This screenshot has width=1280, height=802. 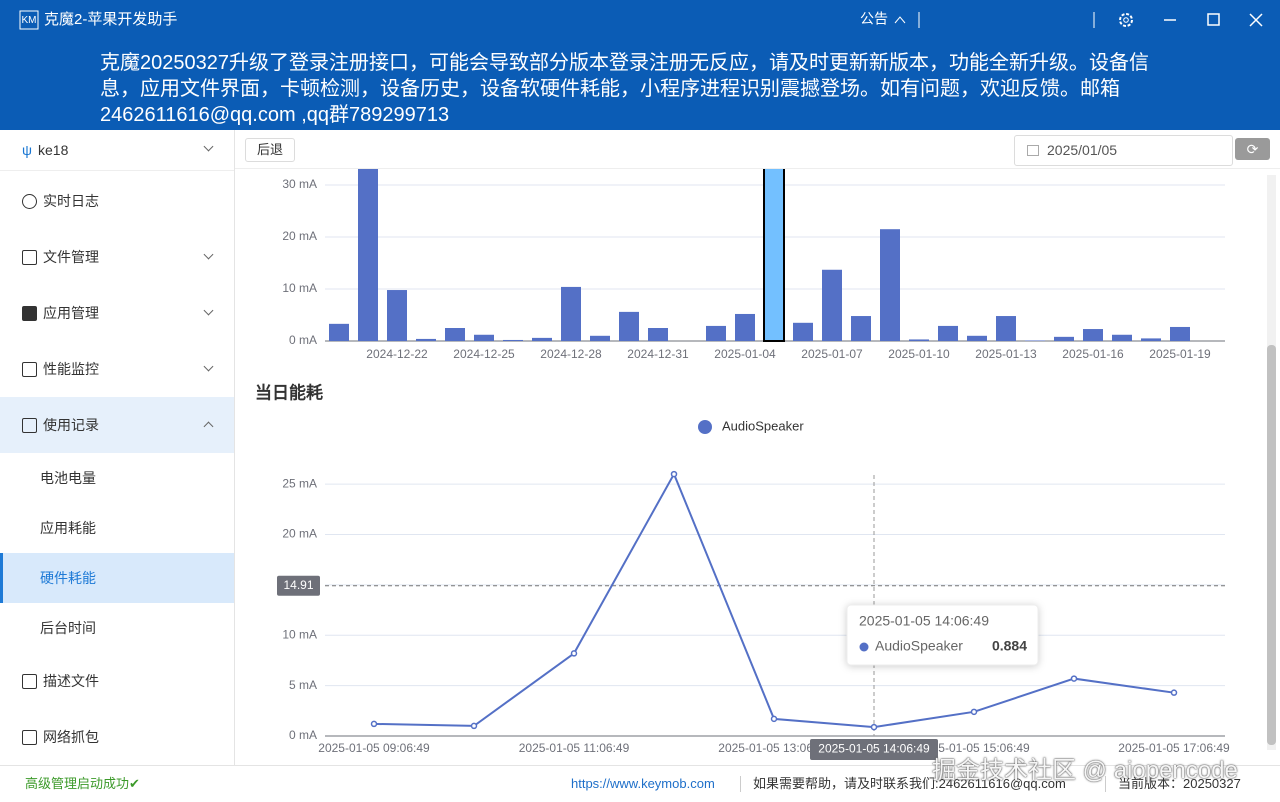 I want to click on x-tick-label: 2025-01-05 13:06:49, so click(x=774, y=748).